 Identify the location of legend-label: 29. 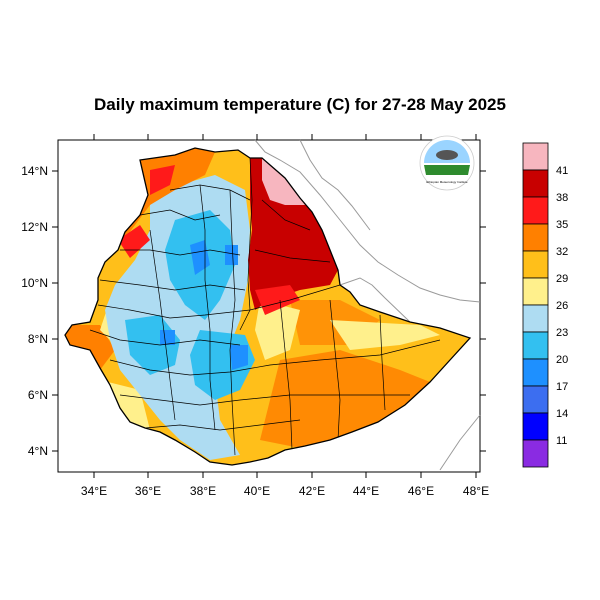
(562, 279).